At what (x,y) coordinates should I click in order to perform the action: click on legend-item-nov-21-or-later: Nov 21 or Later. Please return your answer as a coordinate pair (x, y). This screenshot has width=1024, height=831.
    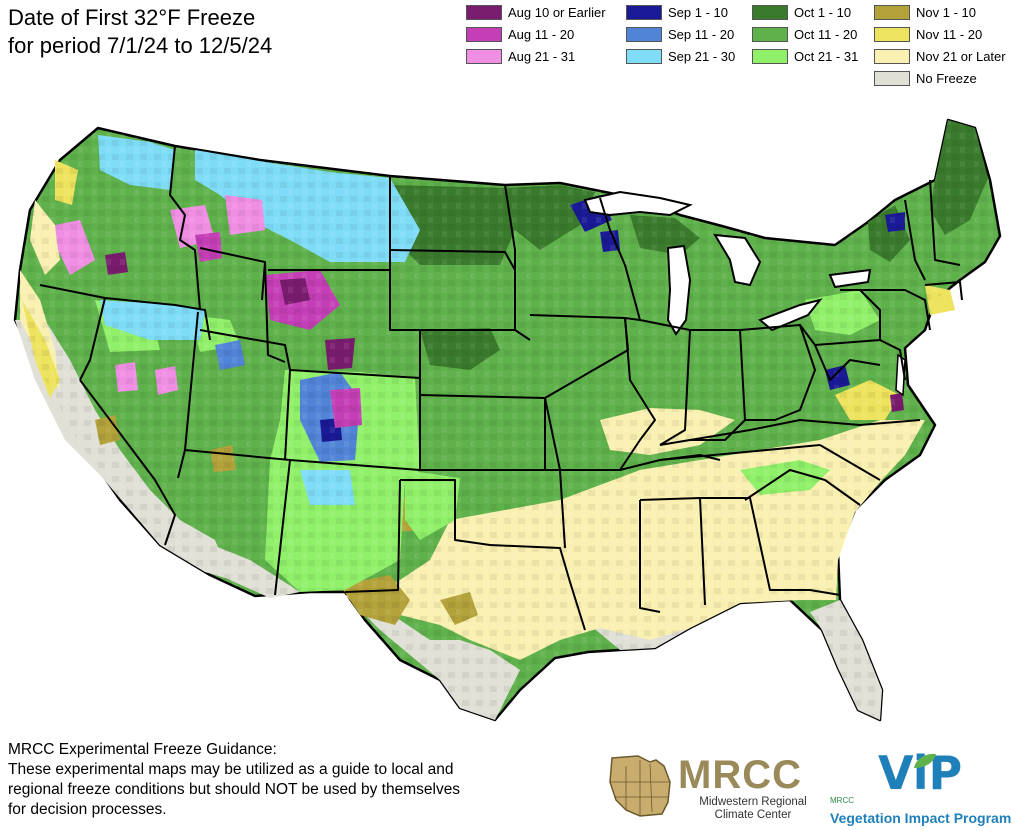
    Looking at the image, I should click on (940, 56).